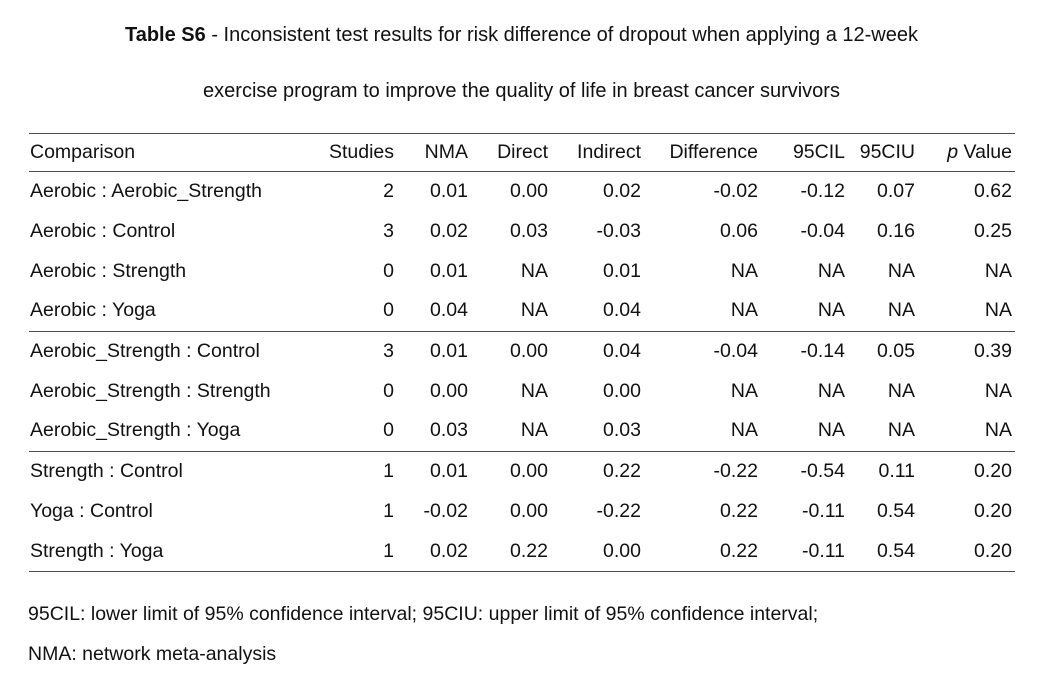  What do you see at coordinates (702, 152) in the screenshot?
I see `column-header-difference: Difference` at bounding box center [702, 152].